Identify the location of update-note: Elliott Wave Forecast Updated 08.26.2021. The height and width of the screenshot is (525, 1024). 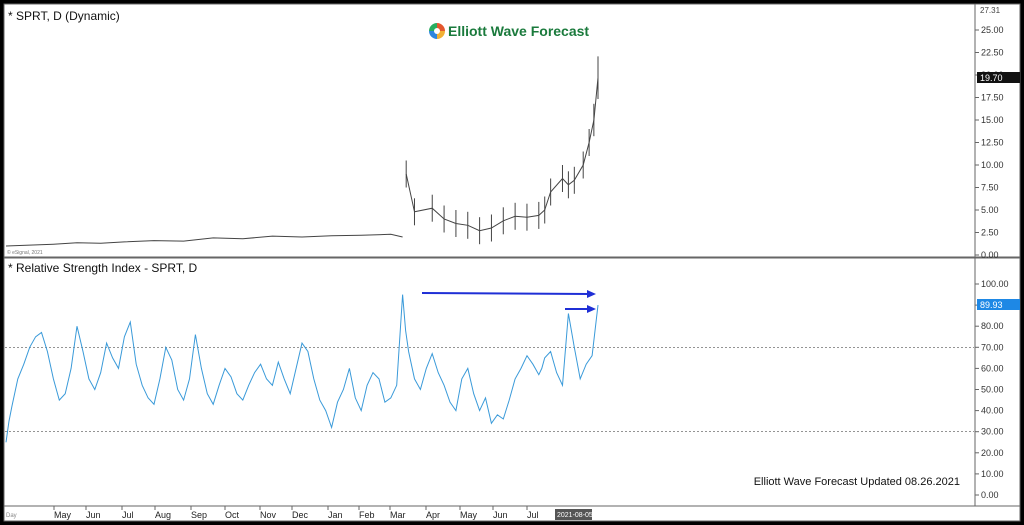
(857, 482).